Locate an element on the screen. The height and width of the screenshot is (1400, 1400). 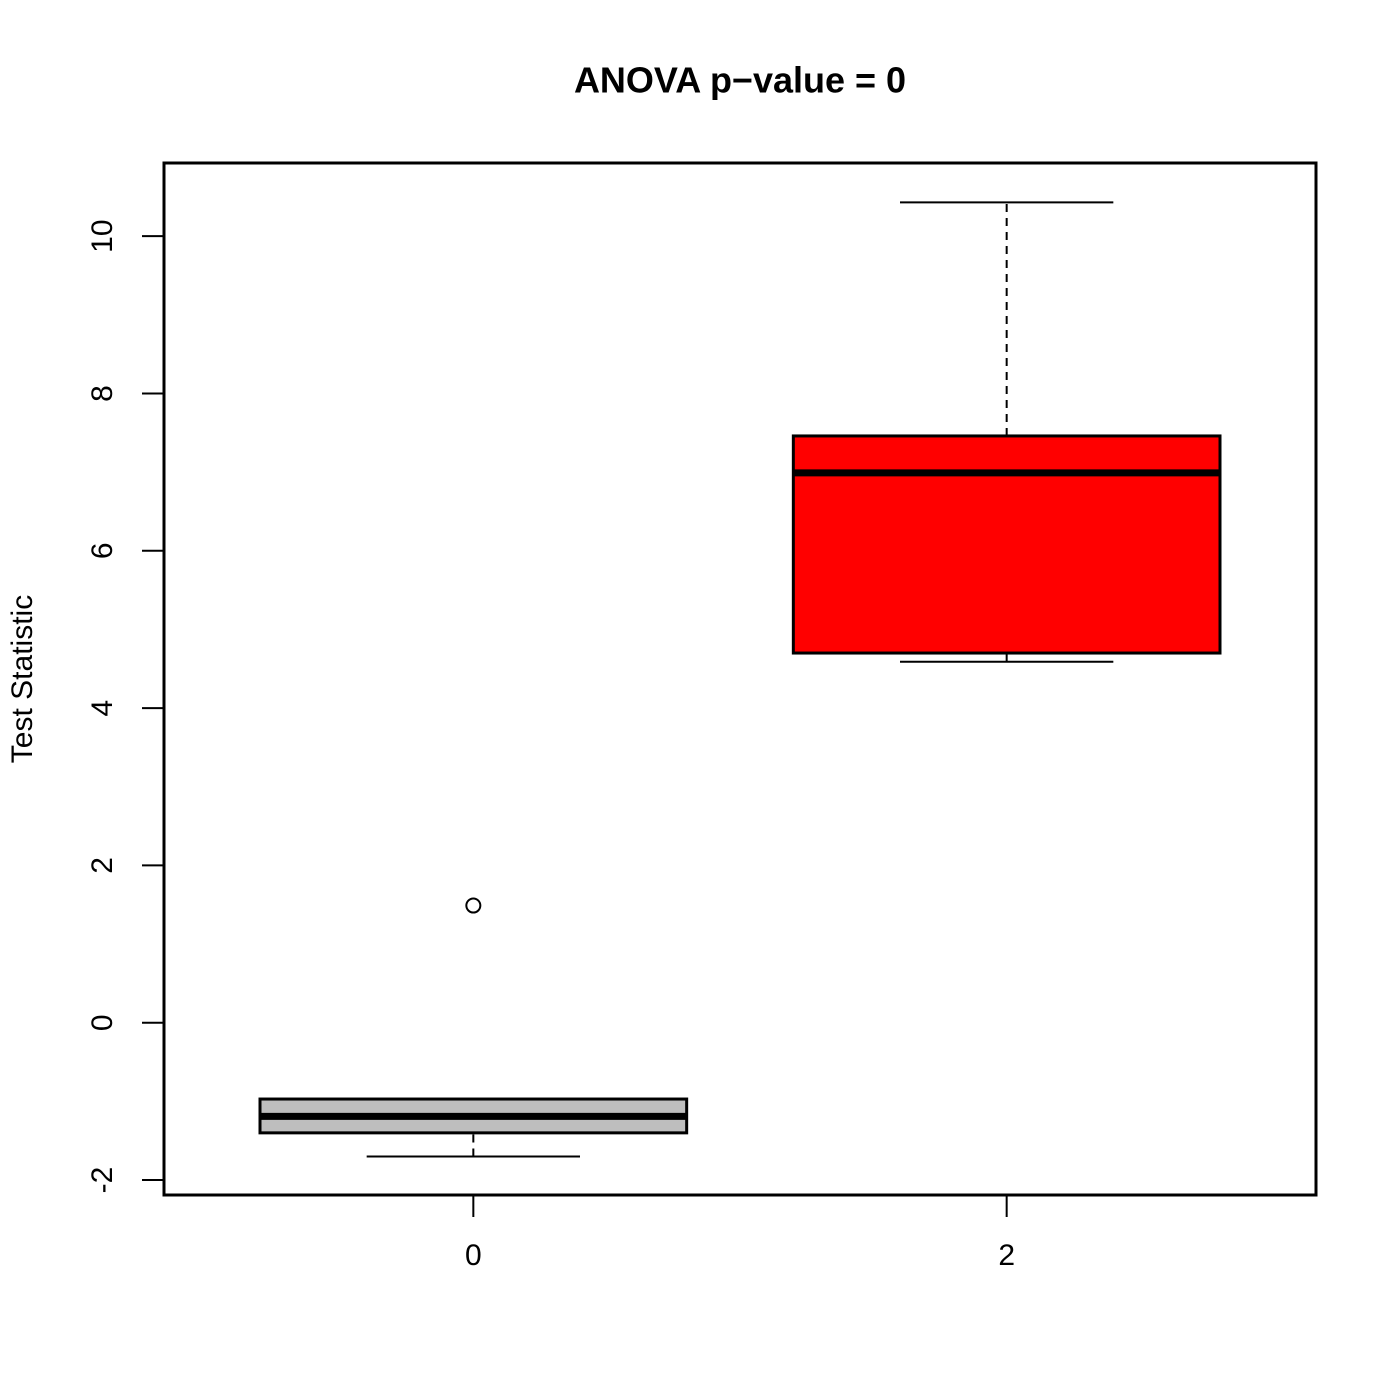
box is located at coordinates (1006, 544).